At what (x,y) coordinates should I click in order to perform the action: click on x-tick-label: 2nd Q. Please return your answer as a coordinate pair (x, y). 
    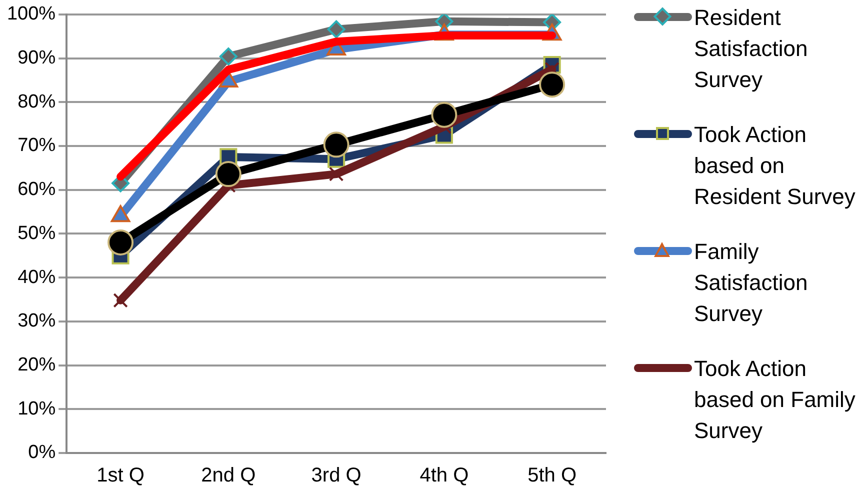
    Looking at the image, I should click on (228, 475).